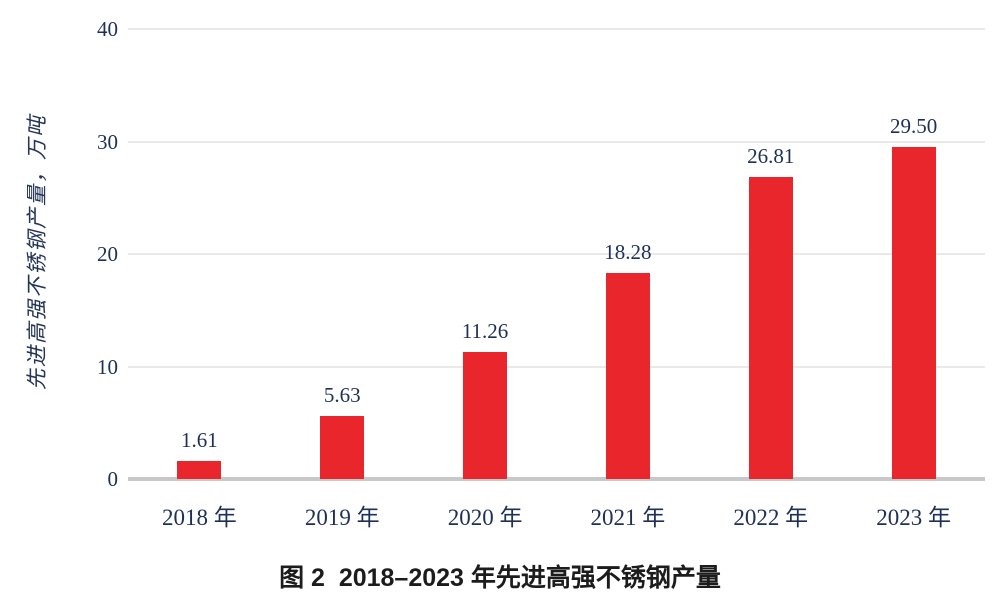 This screenshot has height=606, width=1000. Describe the element at coordinates (107, 254) in the screenshot. I see `y-tick-label-20: 20` at that location.